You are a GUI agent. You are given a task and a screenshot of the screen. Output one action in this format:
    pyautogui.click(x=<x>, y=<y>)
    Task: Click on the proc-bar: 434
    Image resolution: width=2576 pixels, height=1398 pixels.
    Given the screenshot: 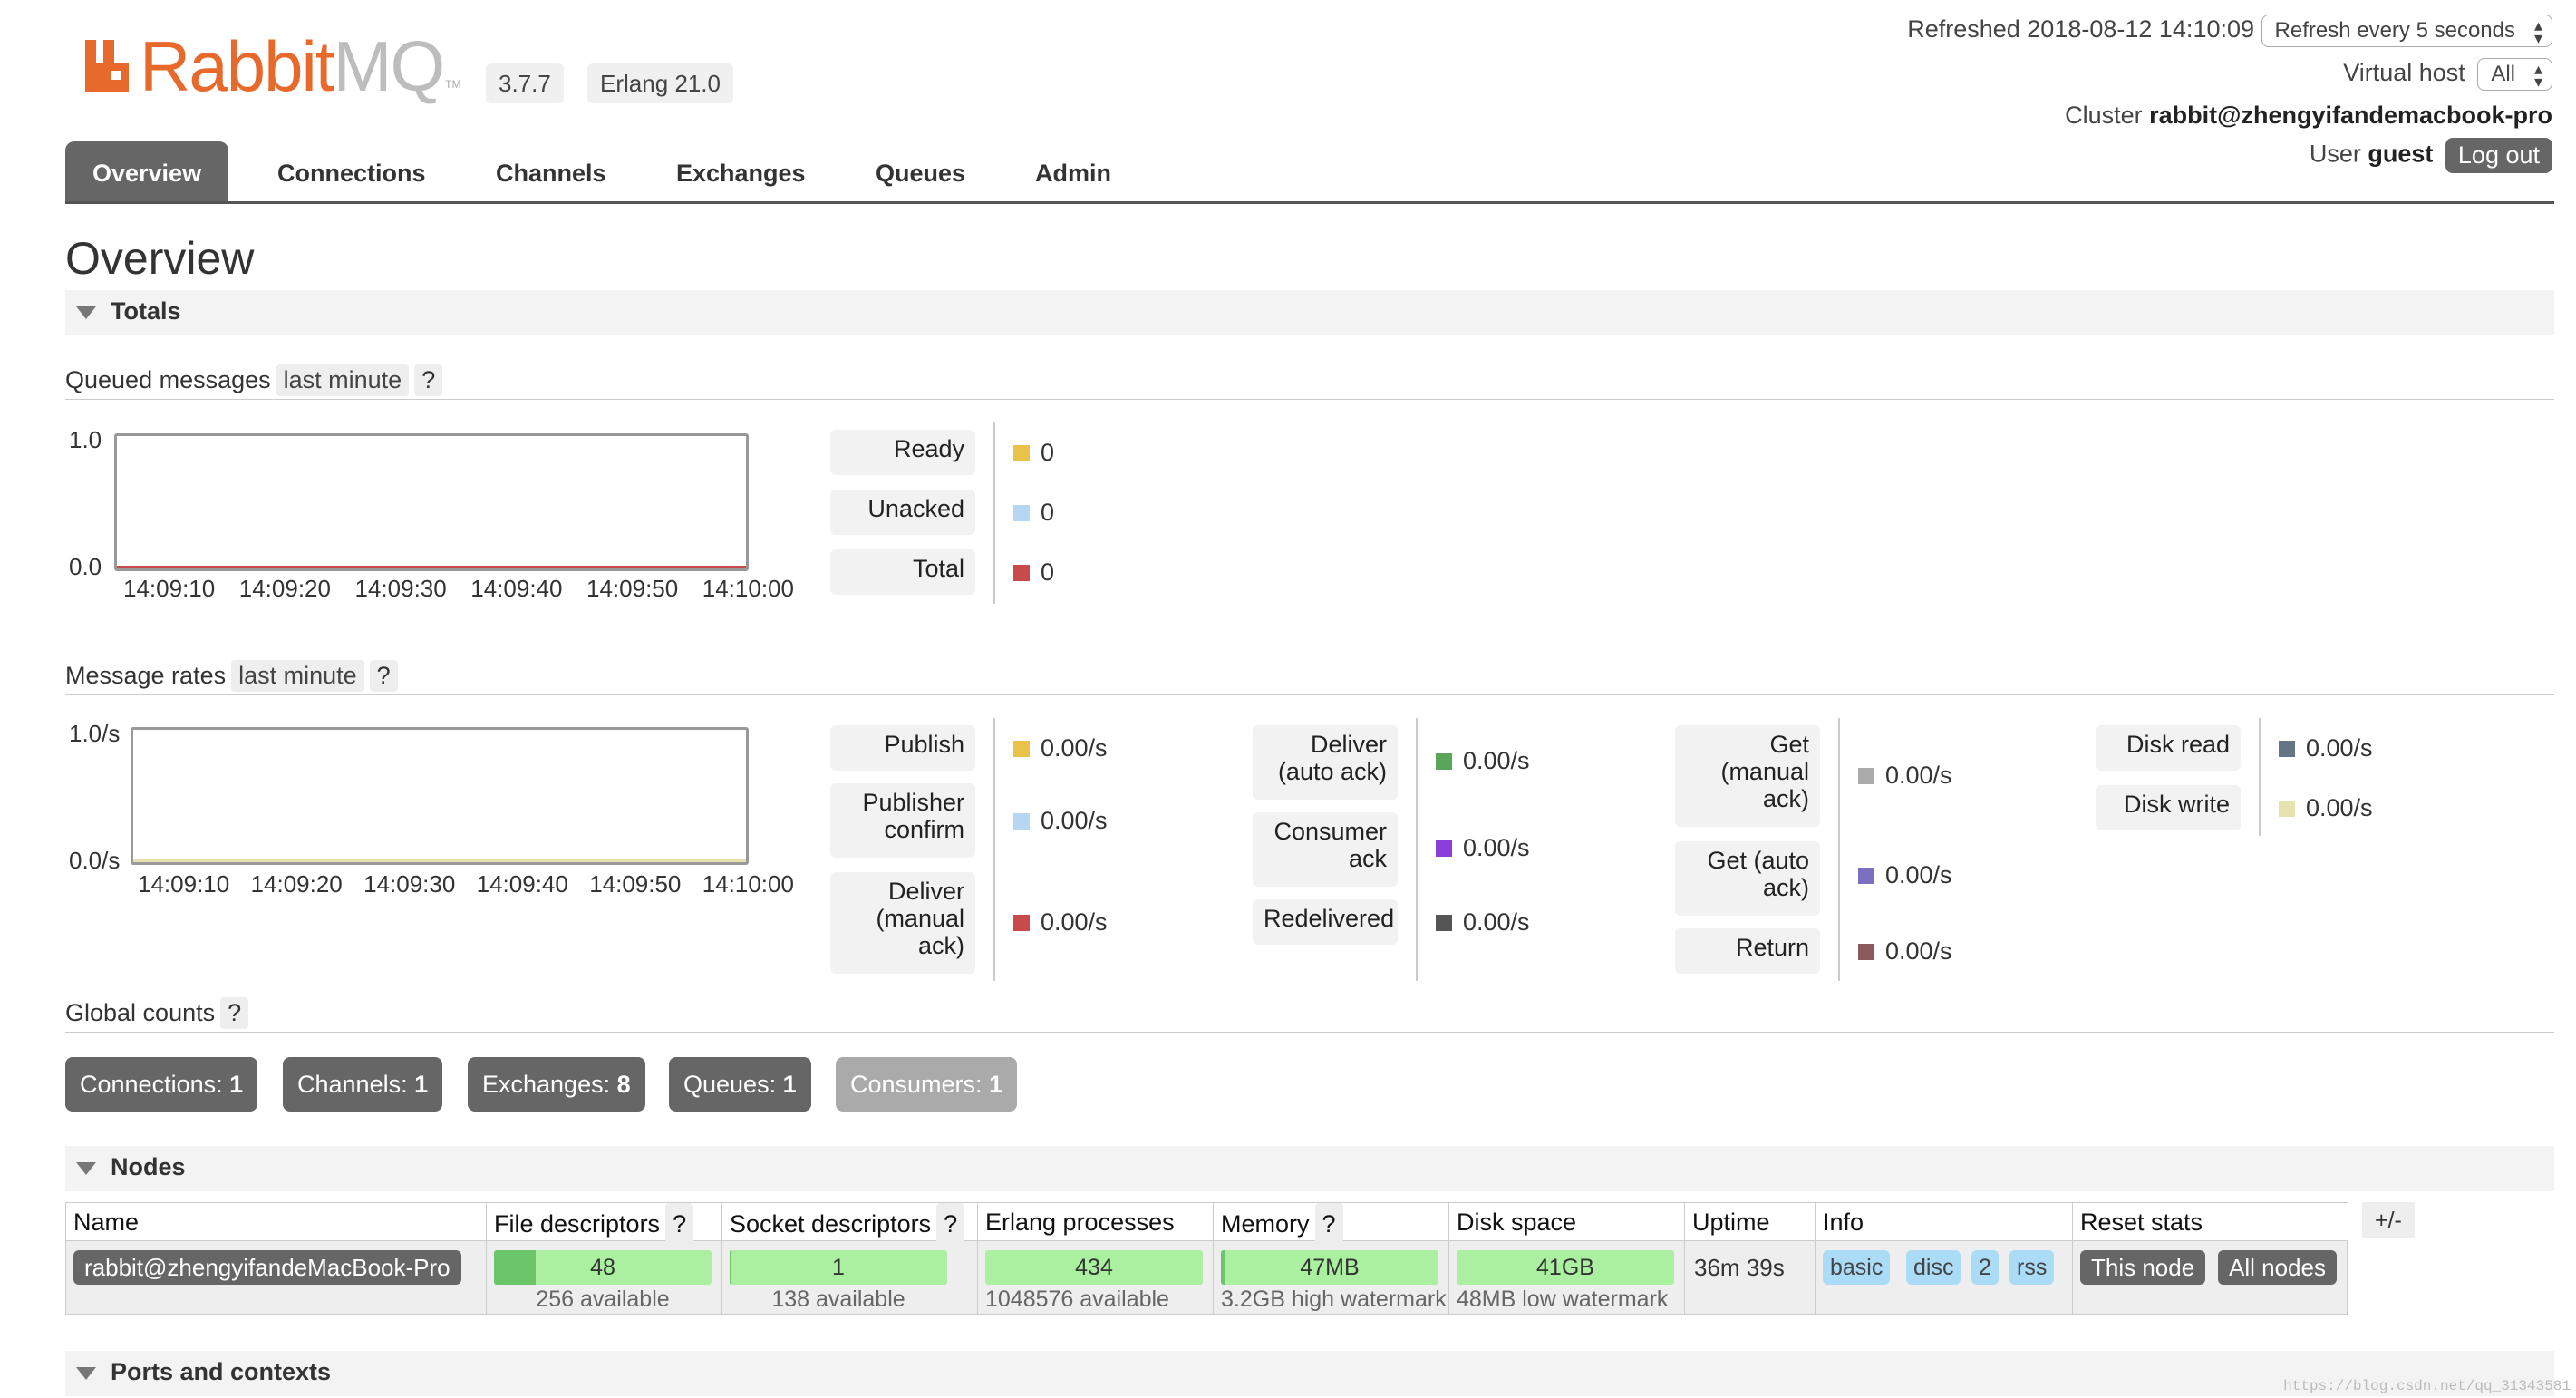 What is the action you would take?
    pyautogui.click(x=1094, y=1267)
    